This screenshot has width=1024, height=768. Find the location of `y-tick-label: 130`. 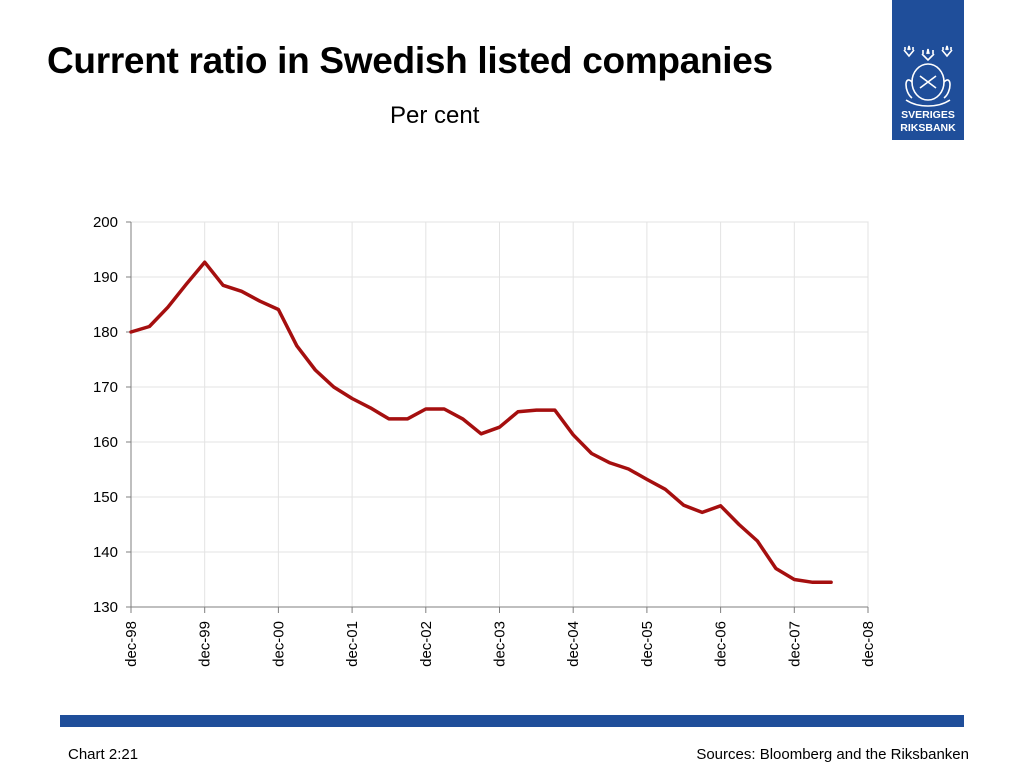

y-tick-label: 130 is located at coordinates (105, 607).